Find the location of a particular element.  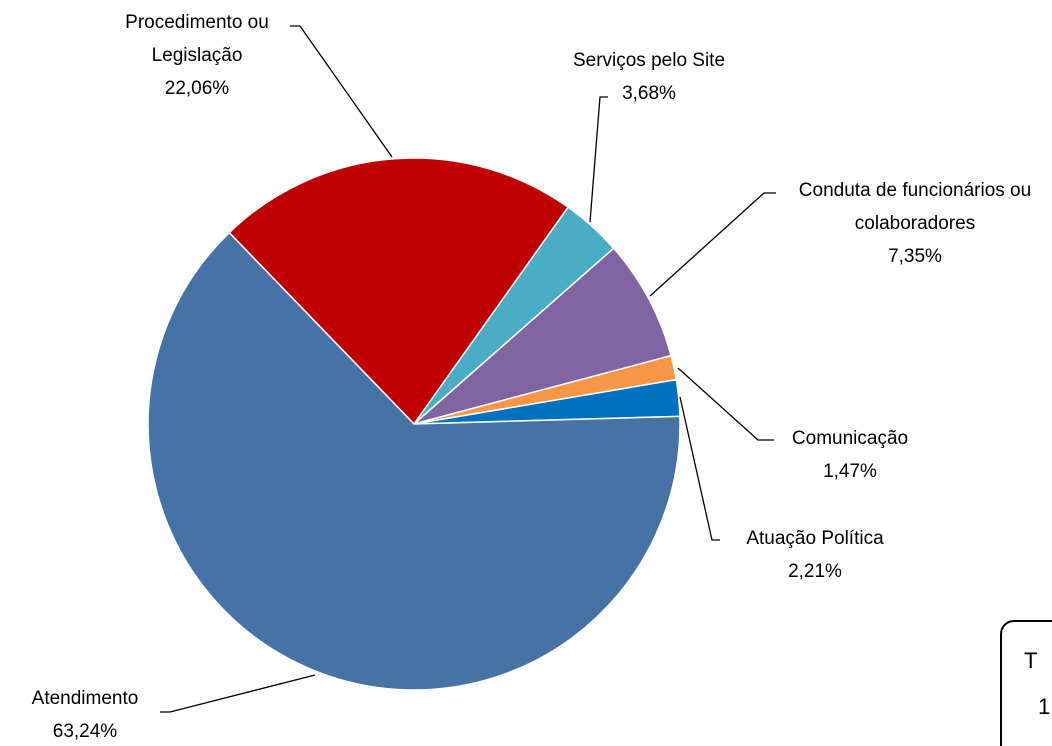

total-text: 1 is located at coordinates (1044, 706).